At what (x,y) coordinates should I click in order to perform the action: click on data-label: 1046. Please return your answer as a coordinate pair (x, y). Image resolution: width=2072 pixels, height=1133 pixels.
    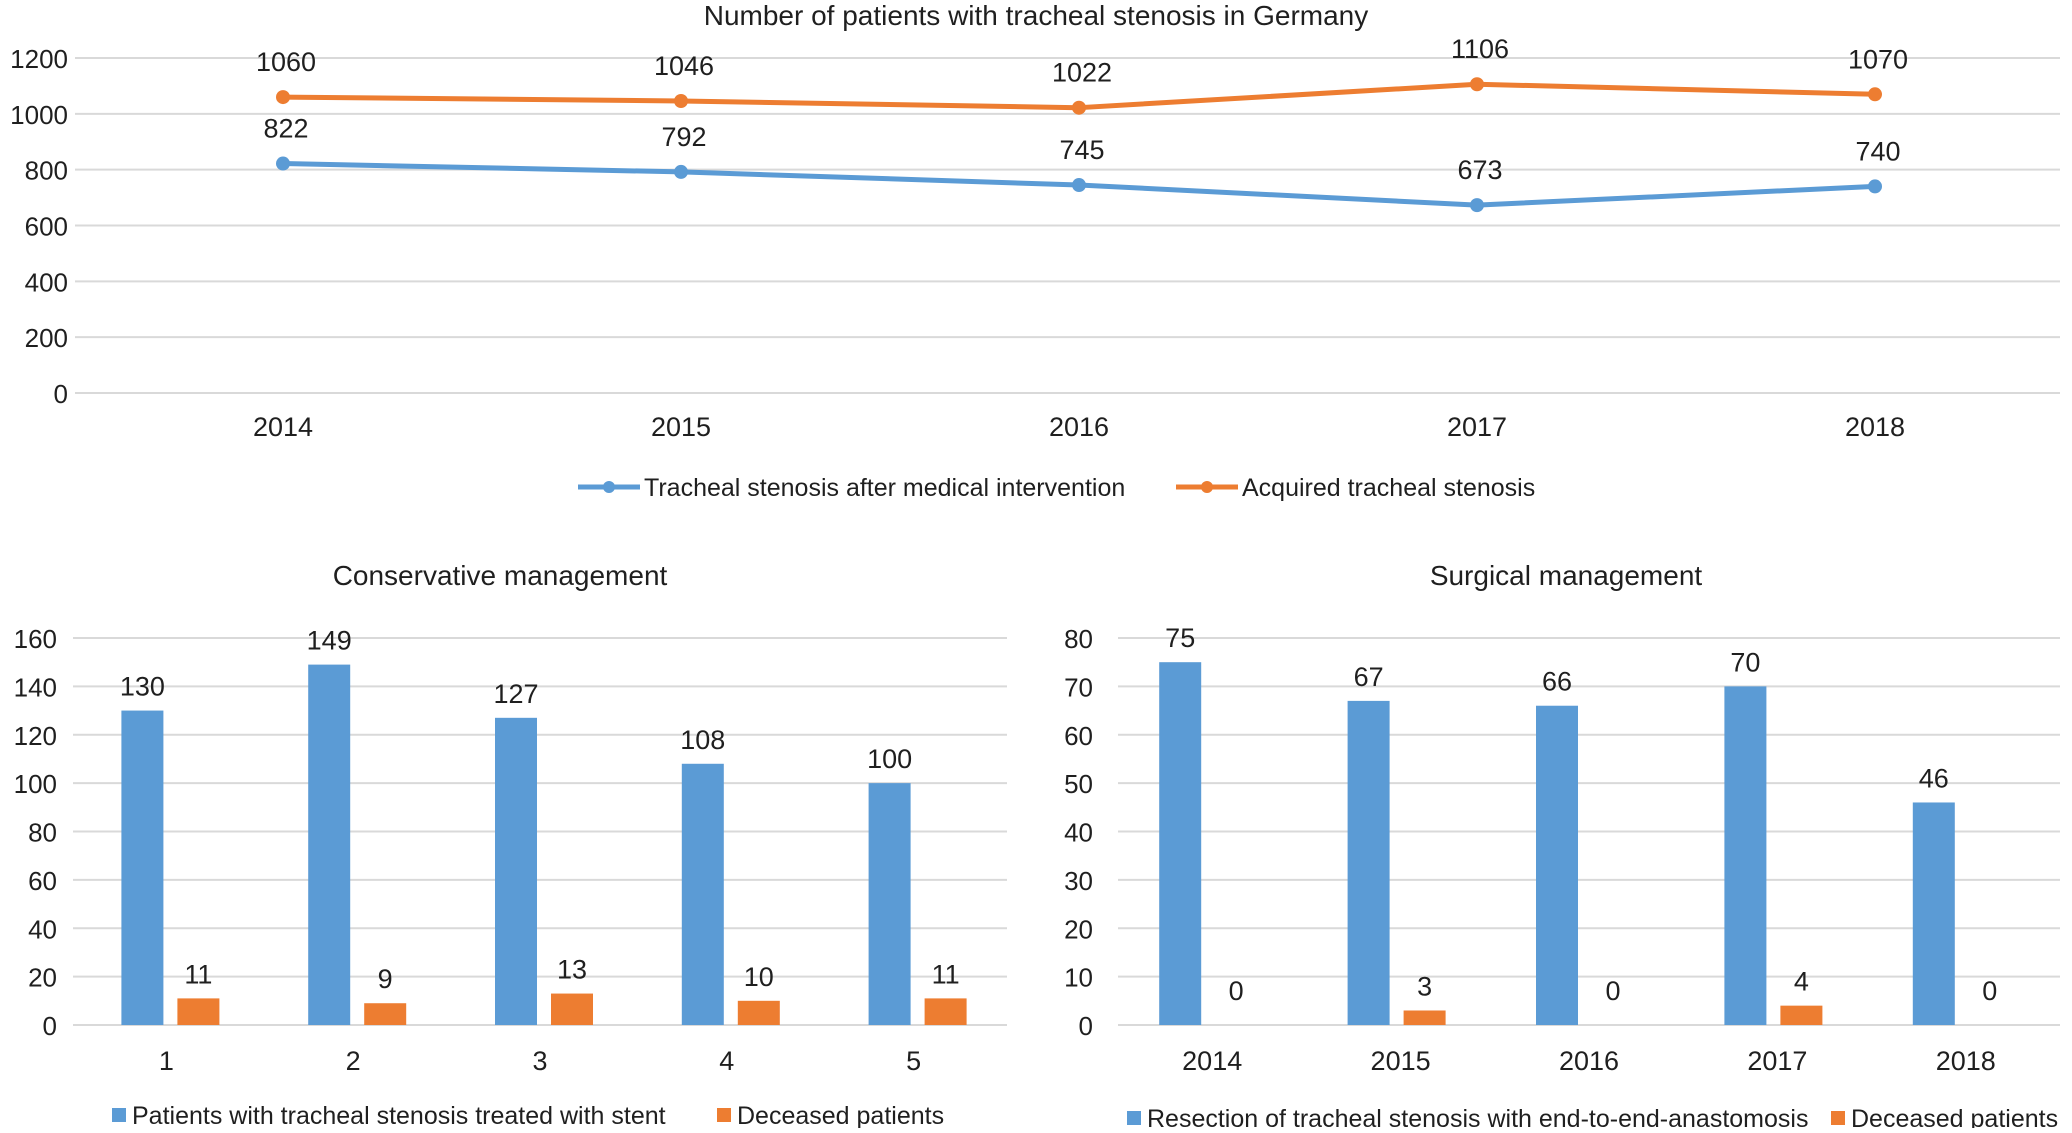
    Looking at the image, I should click on (684, 66).